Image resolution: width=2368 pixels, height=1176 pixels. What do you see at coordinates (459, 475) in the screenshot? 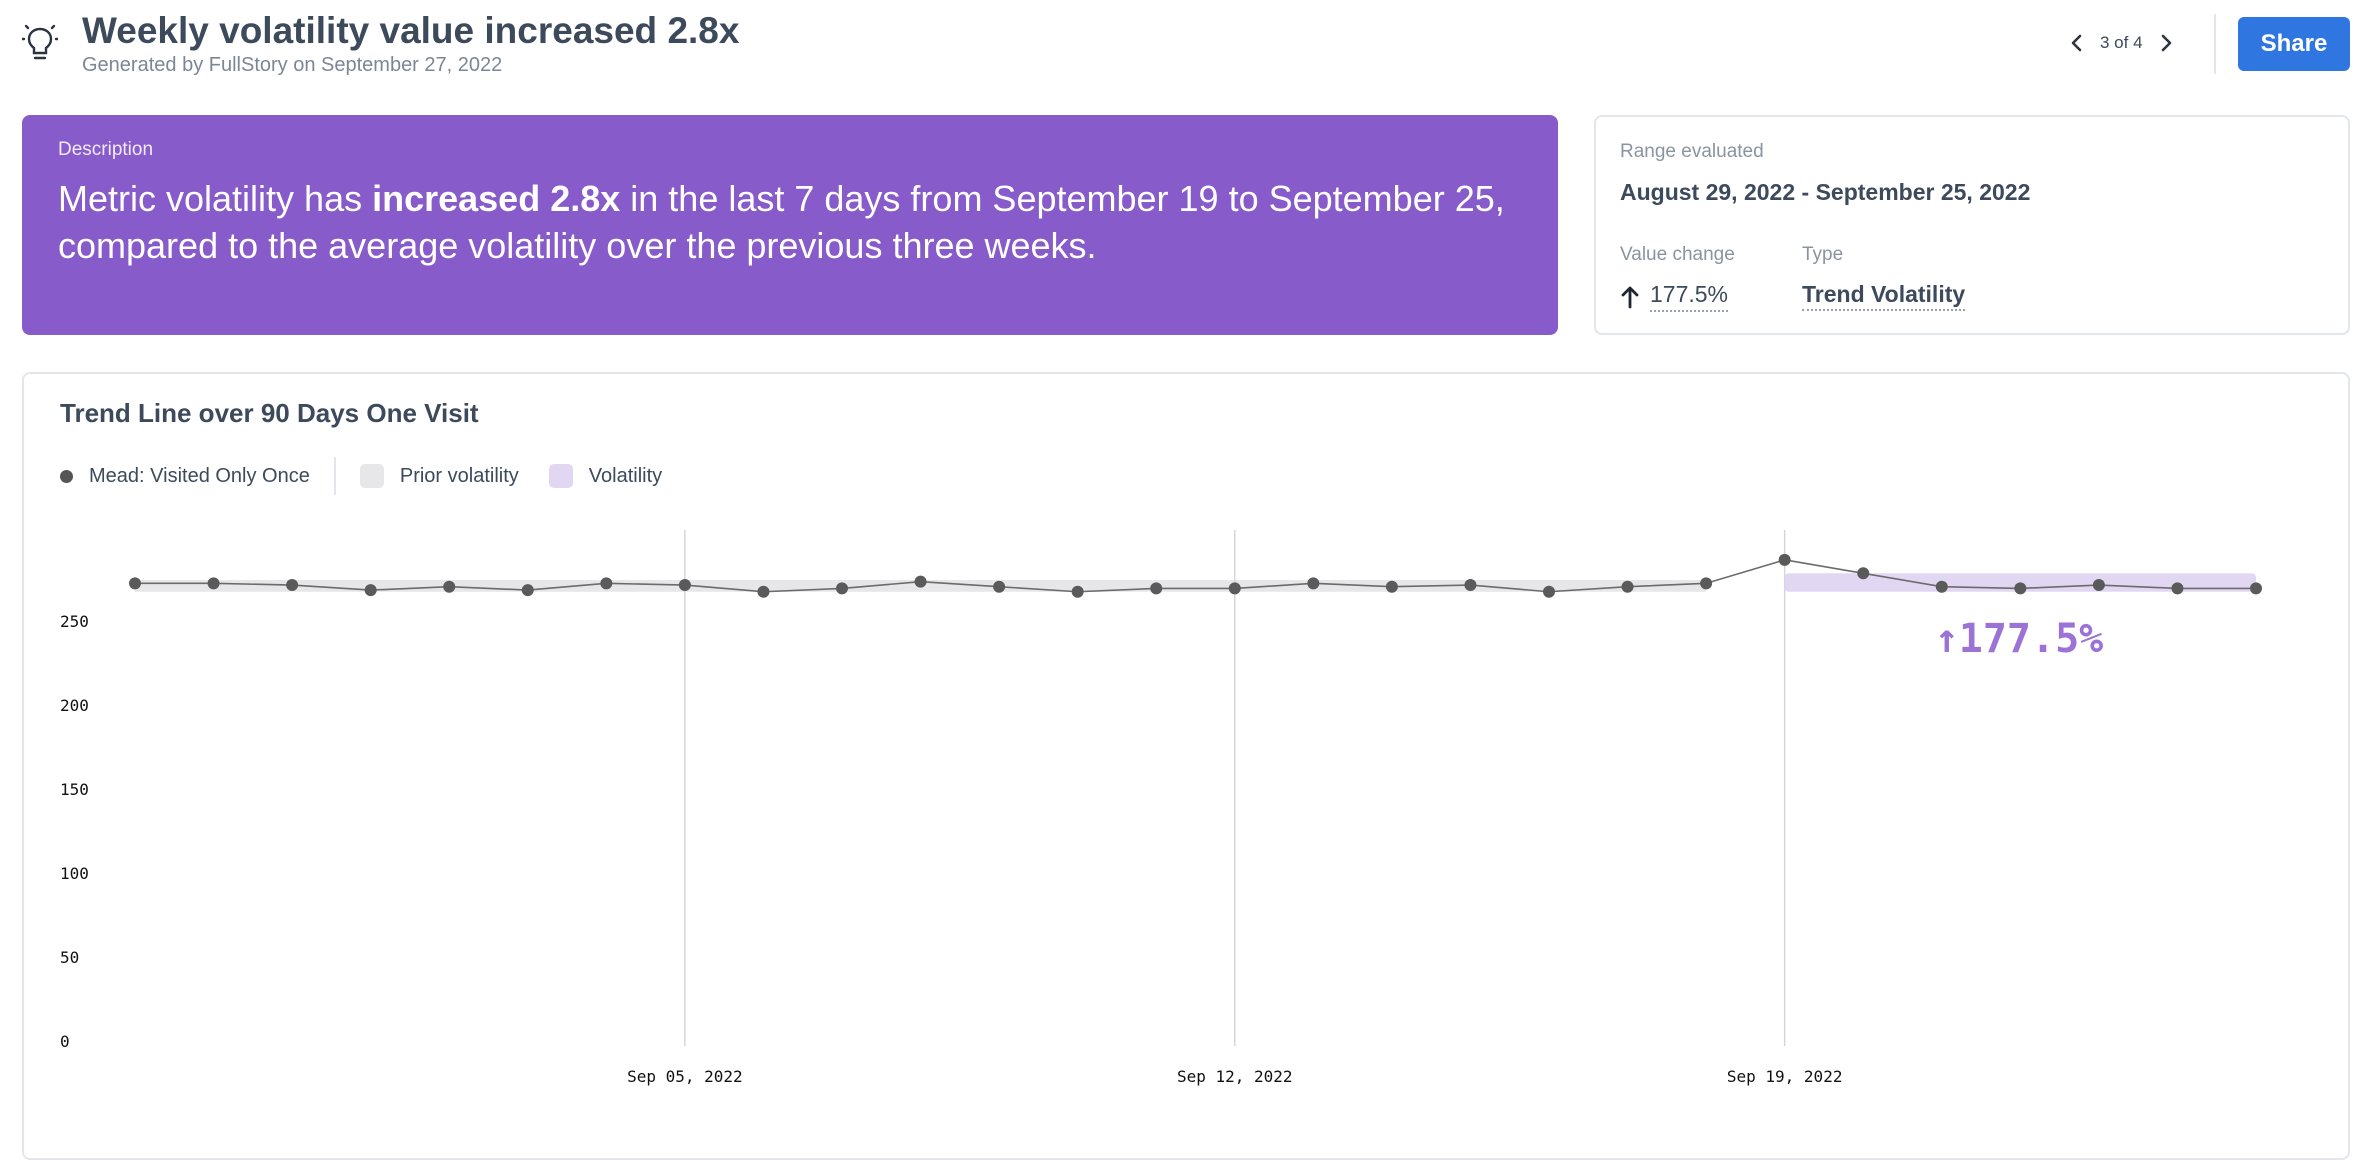
I see `legend-prior-label: Prior volatility` at bounding box center [459, 475].